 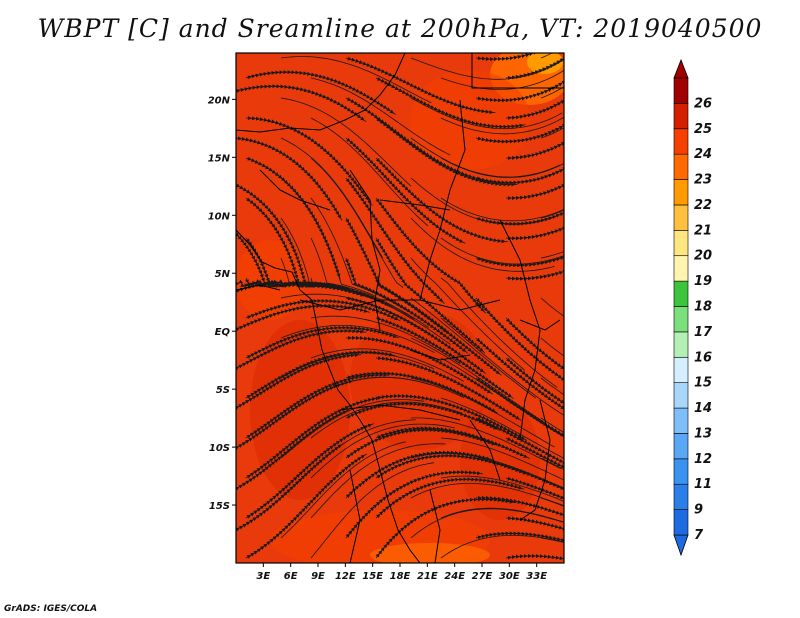 I want to click on colorbar-upper-arrow, so click(x=681, y=68).